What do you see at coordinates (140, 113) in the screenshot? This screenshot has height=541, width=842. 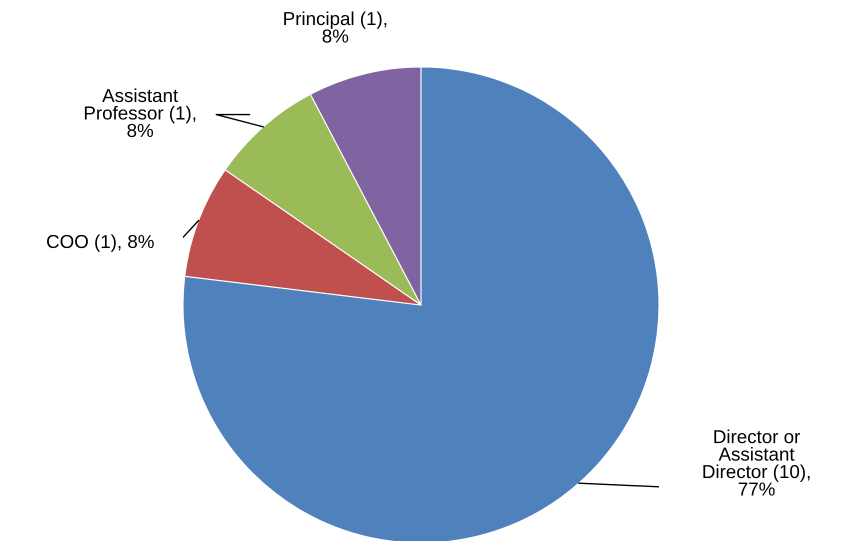 I see `slice-label: Assistant Professor (1), 8%` at bounding box center [140, 113].